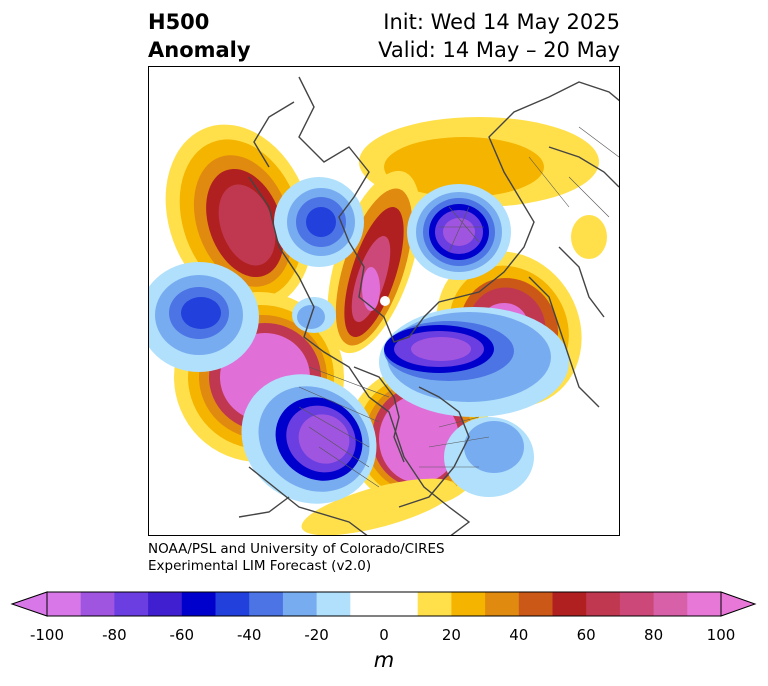  Describe the element at coordinates (29, 604) in the screenshot. I see `colorbar-arrow-left` at that location.